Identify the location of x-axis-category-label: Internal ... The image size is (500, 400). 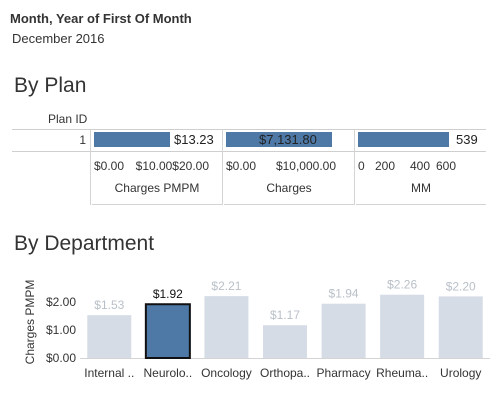
(109, 373).